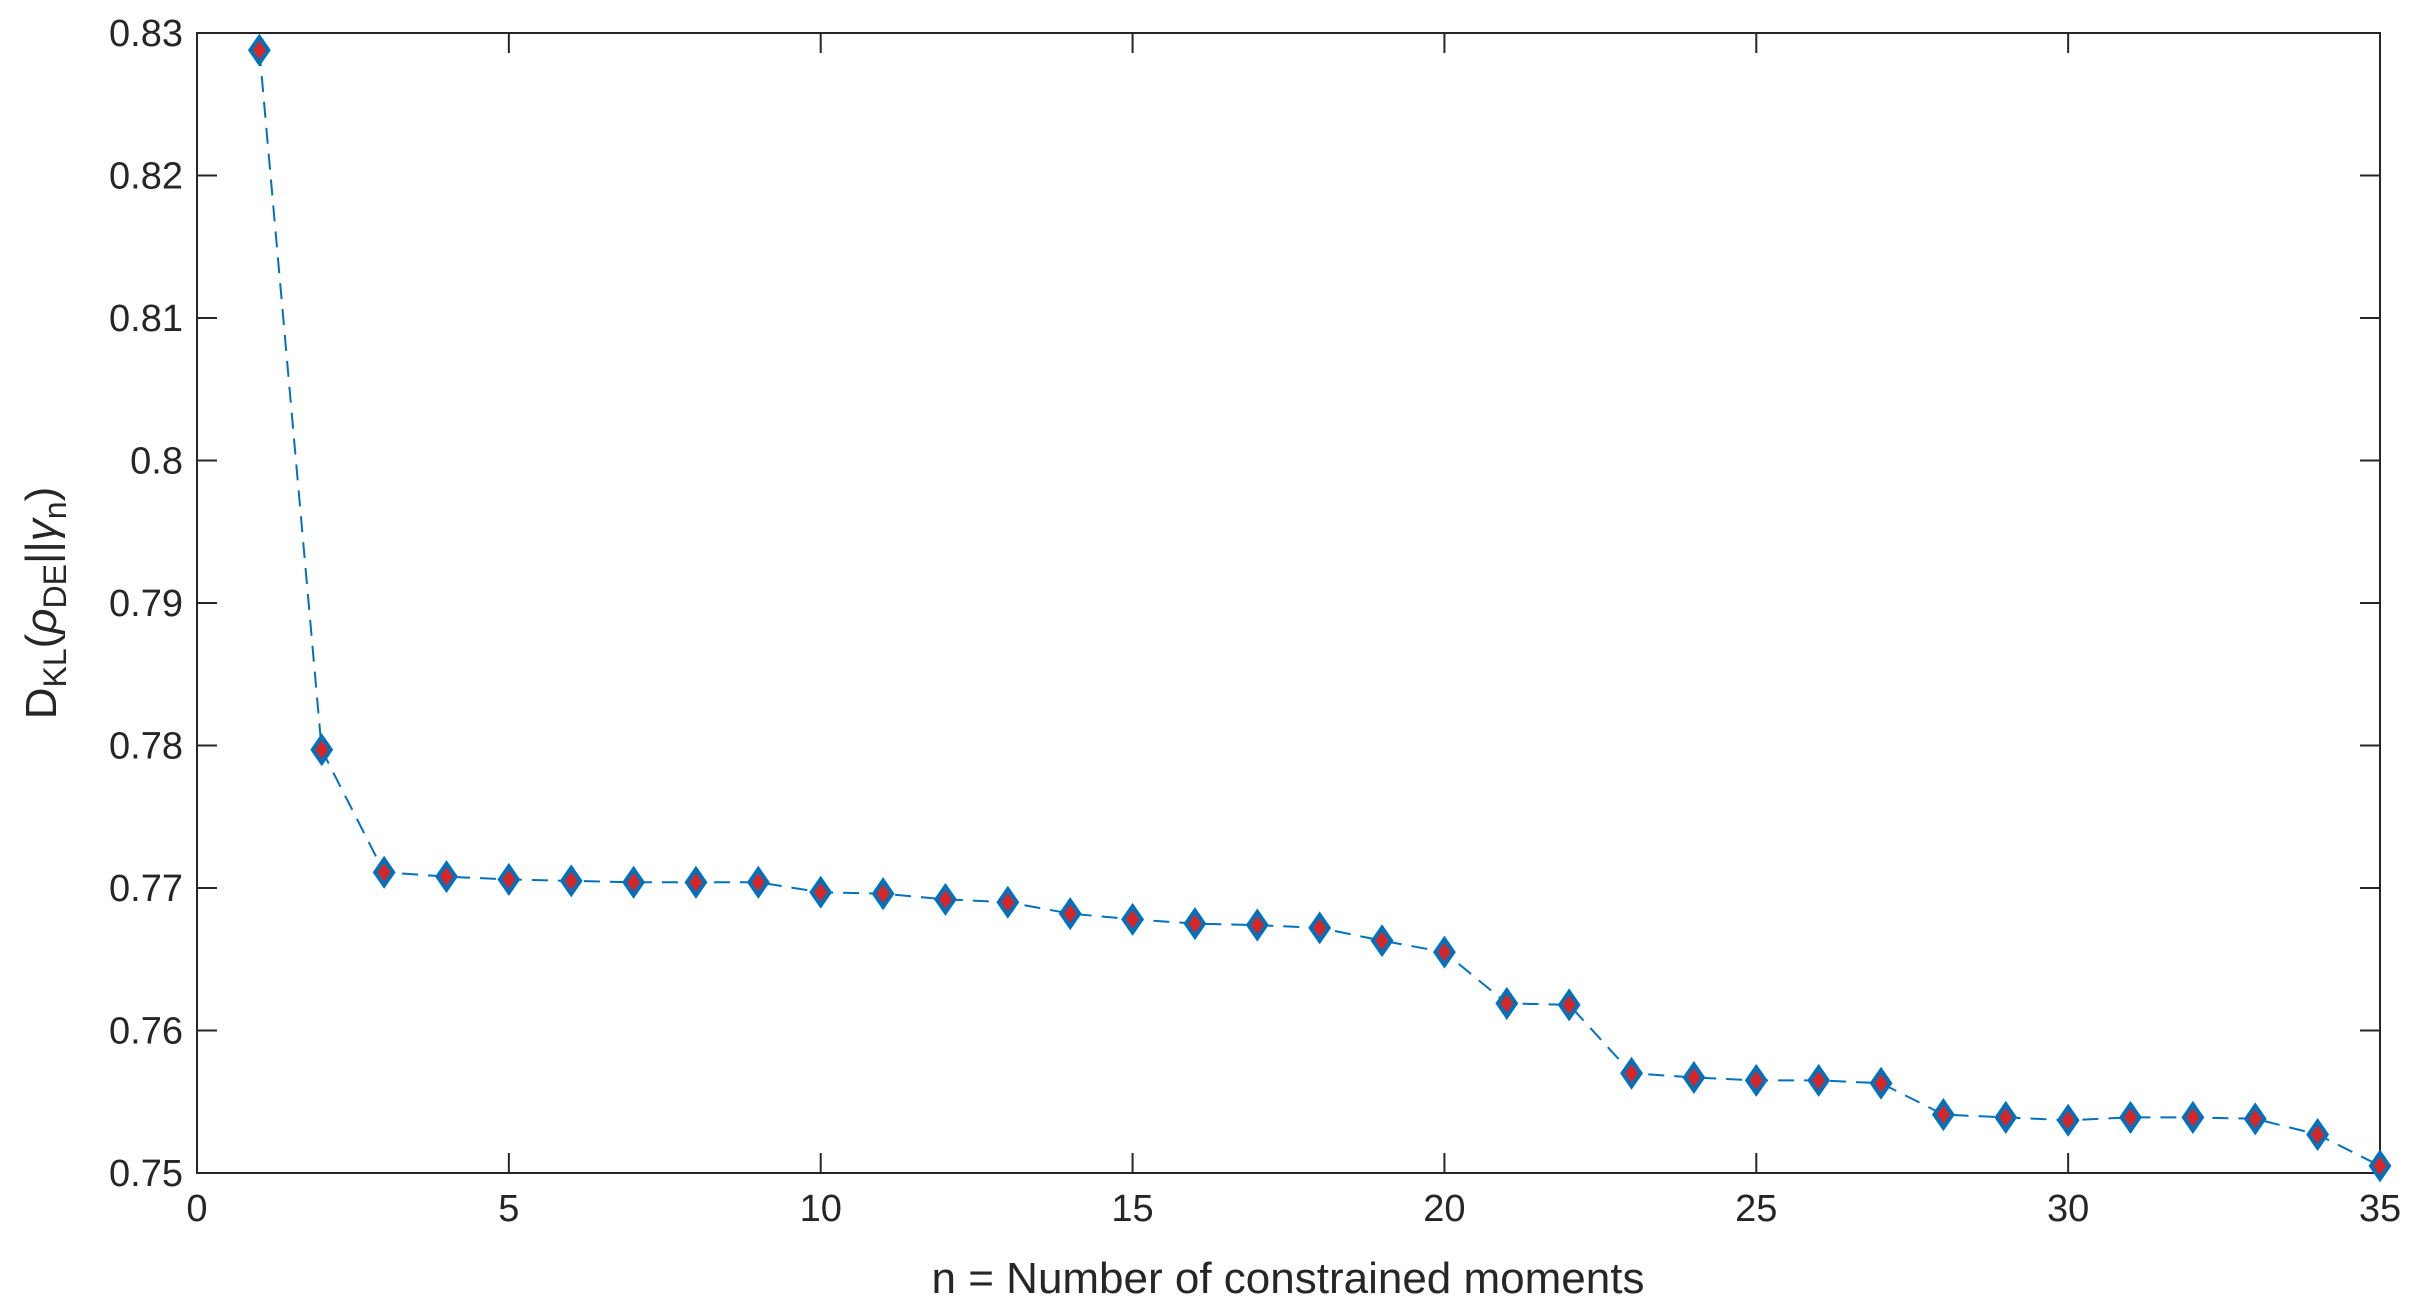 The image size is (2413, 1312). I want to click on y-tick-label: 0.79, so click(146, 604).